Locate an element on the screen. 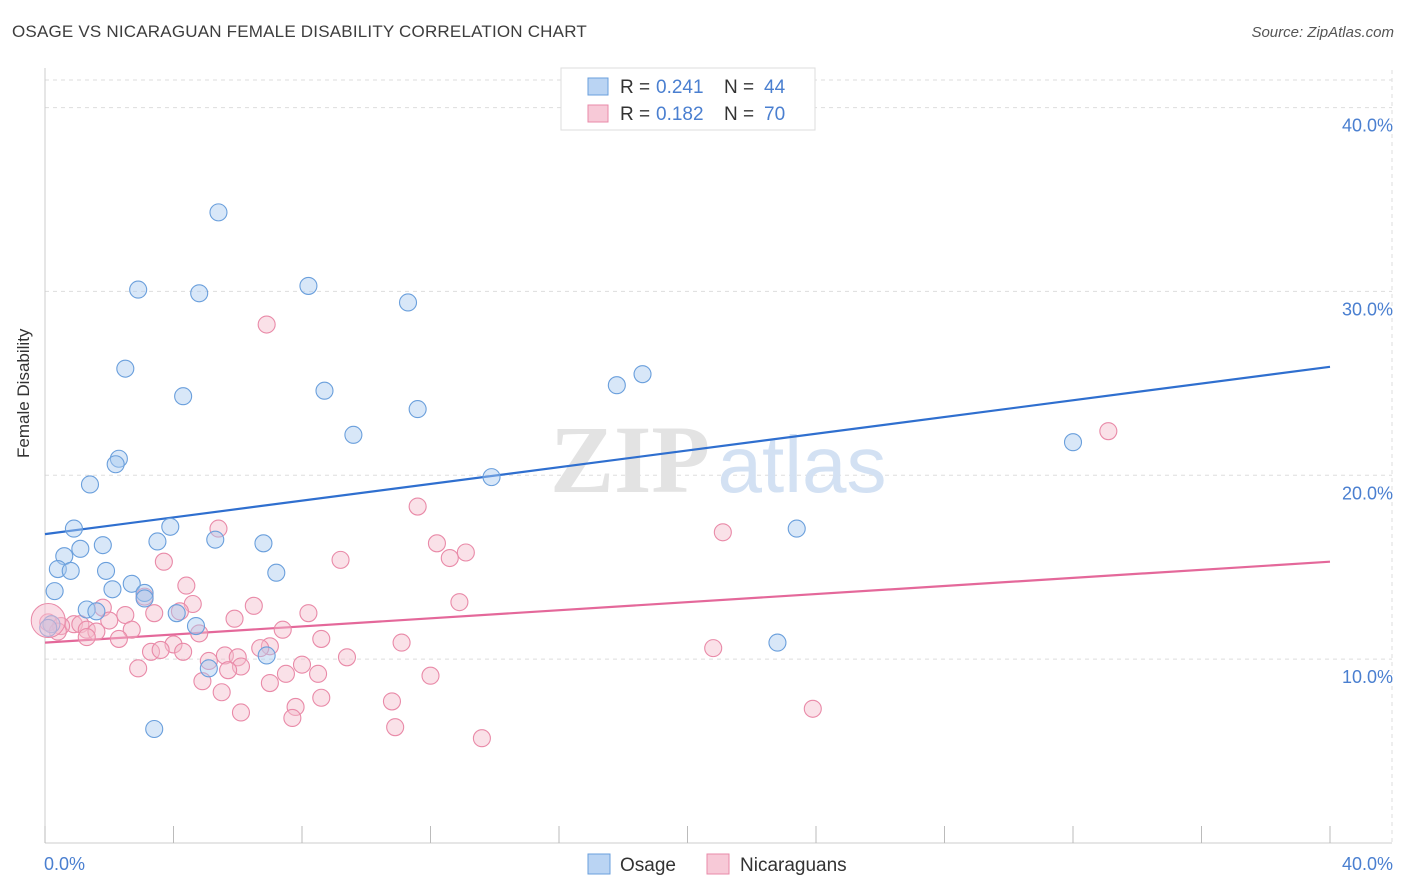  y-tick-label: 10.0% is located at coordinates (1367, 677).